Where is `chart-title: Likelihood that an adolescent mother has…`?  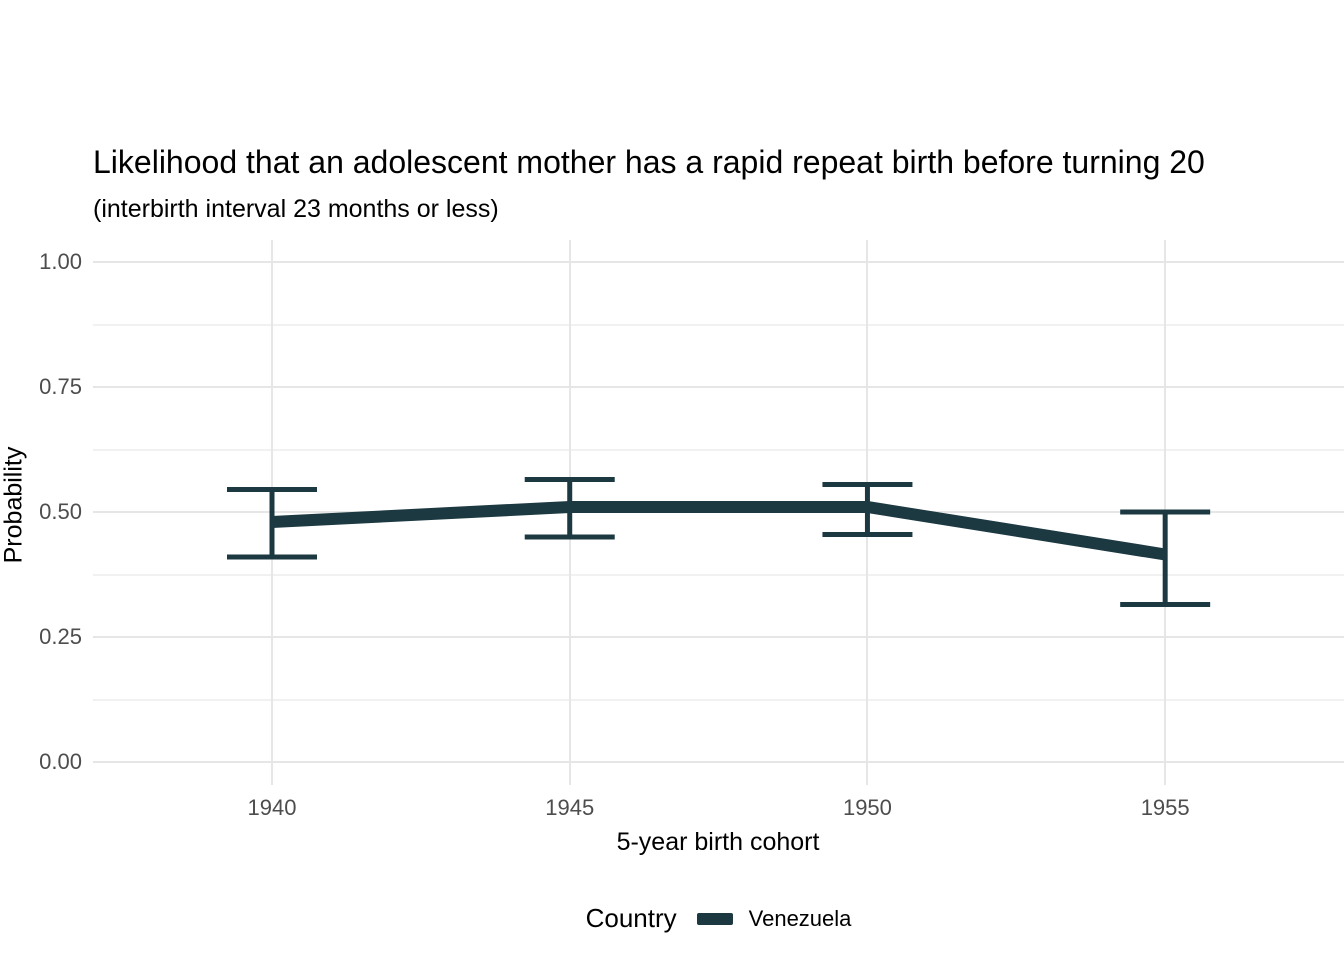 chart-title: Likelihood that an adolescent mother has… is located at coordinates (649, 162).